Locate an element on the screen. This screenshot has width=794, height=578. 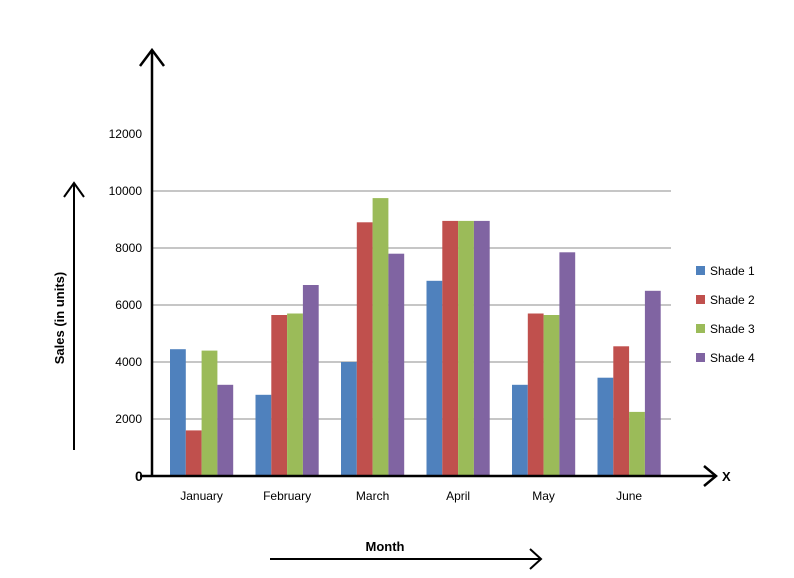
x-tick-label-may: May is located at coordinates (543, 496).